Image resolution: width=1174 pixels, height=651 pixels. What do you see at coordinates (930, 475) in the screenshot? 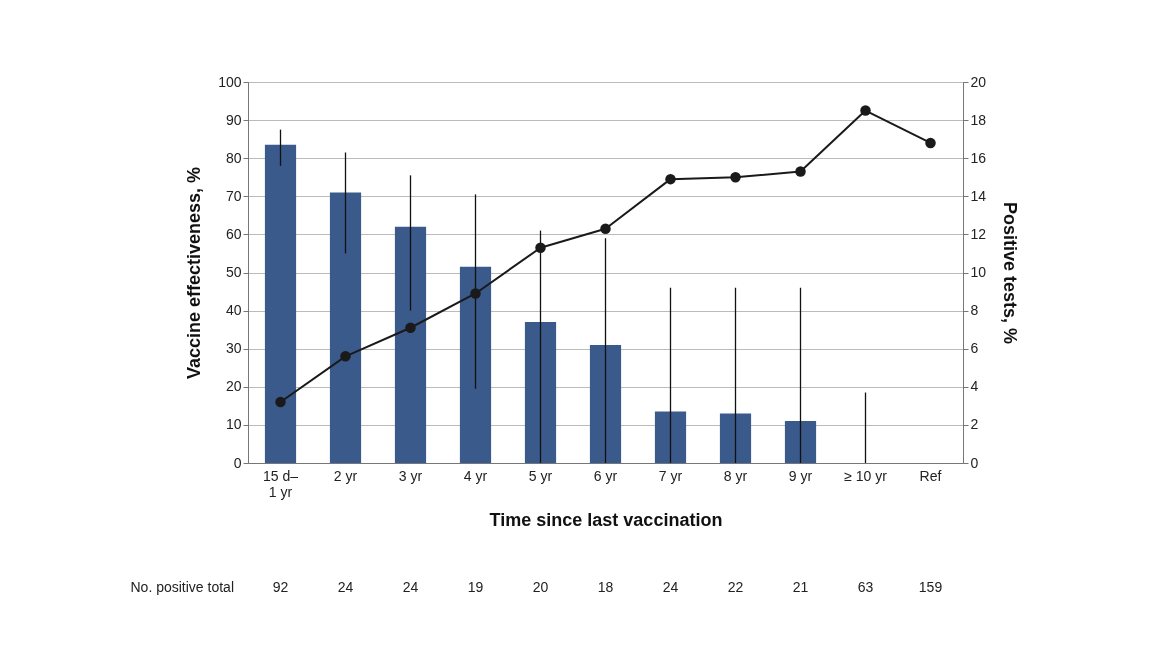
I see `x-tick-label: Ref` at bounding box center [930, 475].